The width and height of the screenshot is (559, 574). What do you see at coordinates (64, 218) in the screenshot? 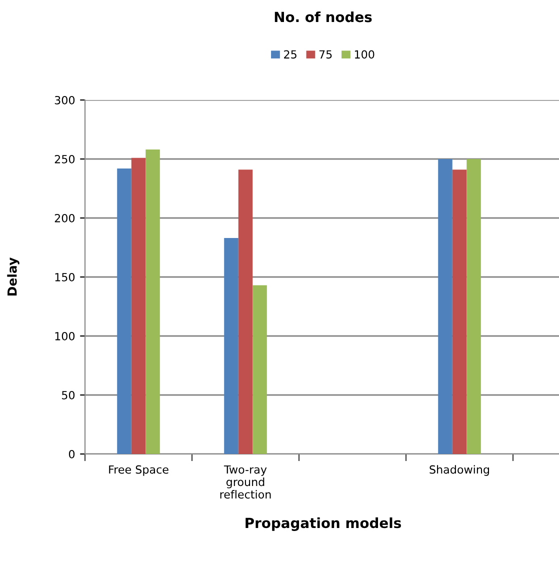
I see `y-tick-label: 200` at bounding box center [64, 218].